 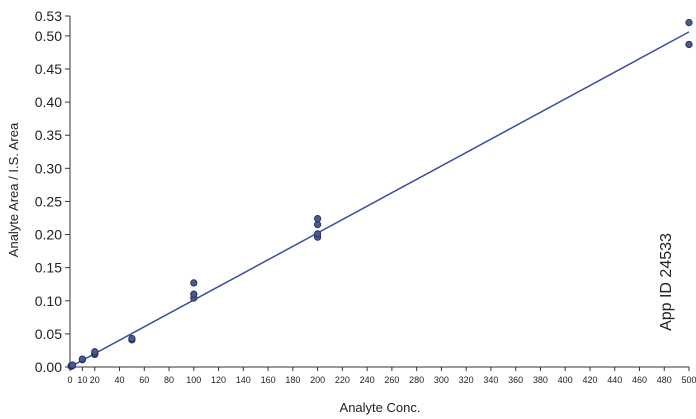 I want to click on x-tick-label: 480, so click(x=664, y=380).